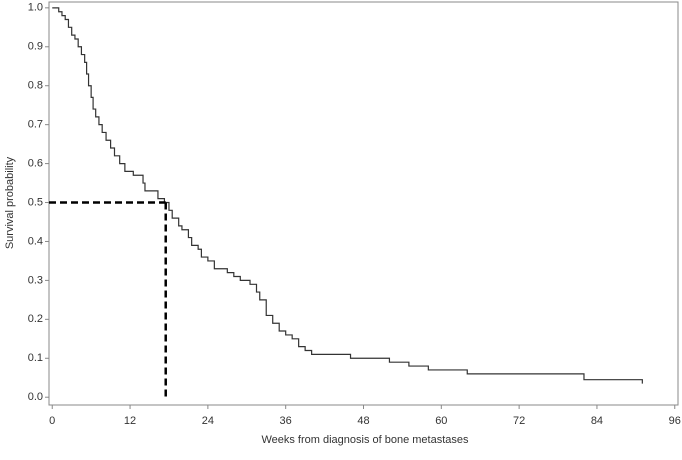 Image resolution: width=682 pixels, height=460 pixels. I want to click on y-tick-label: 0.5, so click(35, 202).